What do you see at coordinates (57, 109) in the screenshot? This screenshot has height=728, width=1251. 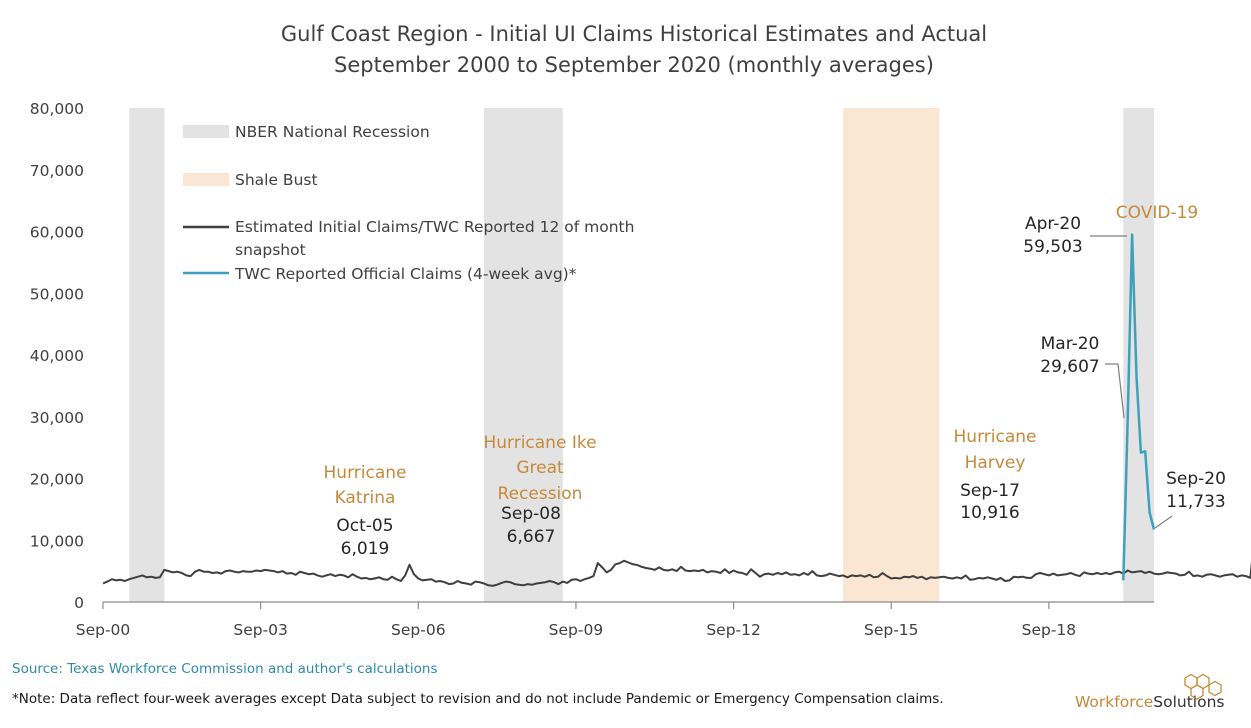 I see `y-tick-label-8: 80,000` at bounding box center [57, 109].